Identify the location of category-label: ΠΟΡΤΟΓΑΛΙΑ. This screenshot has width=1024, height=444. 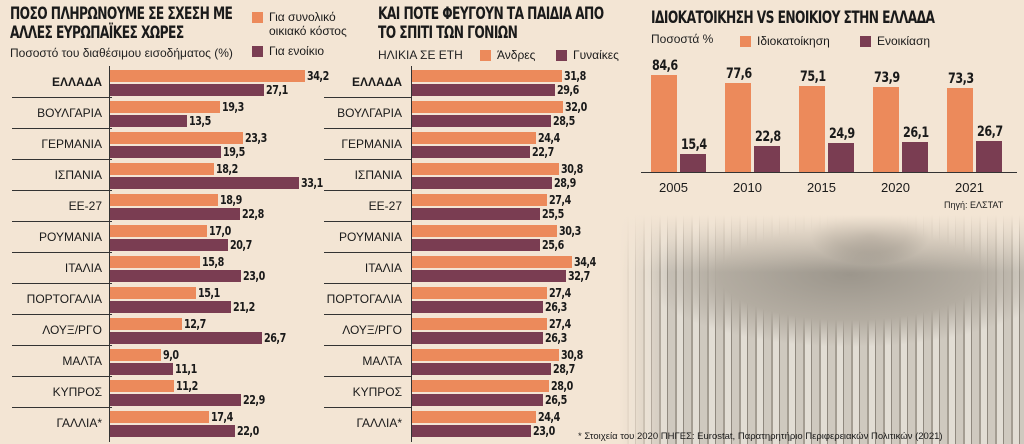
(364, 299).